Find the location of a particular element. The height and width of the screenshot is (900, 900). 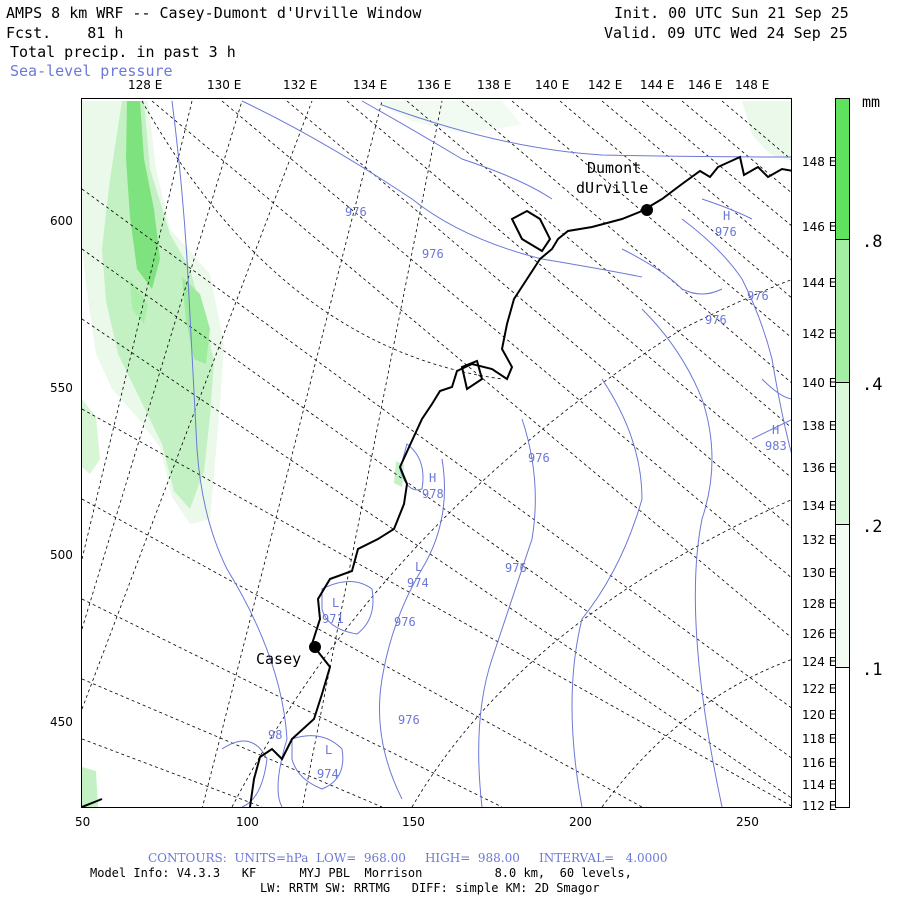

x-tick-label: 100 is located at coordinates (247, 822).